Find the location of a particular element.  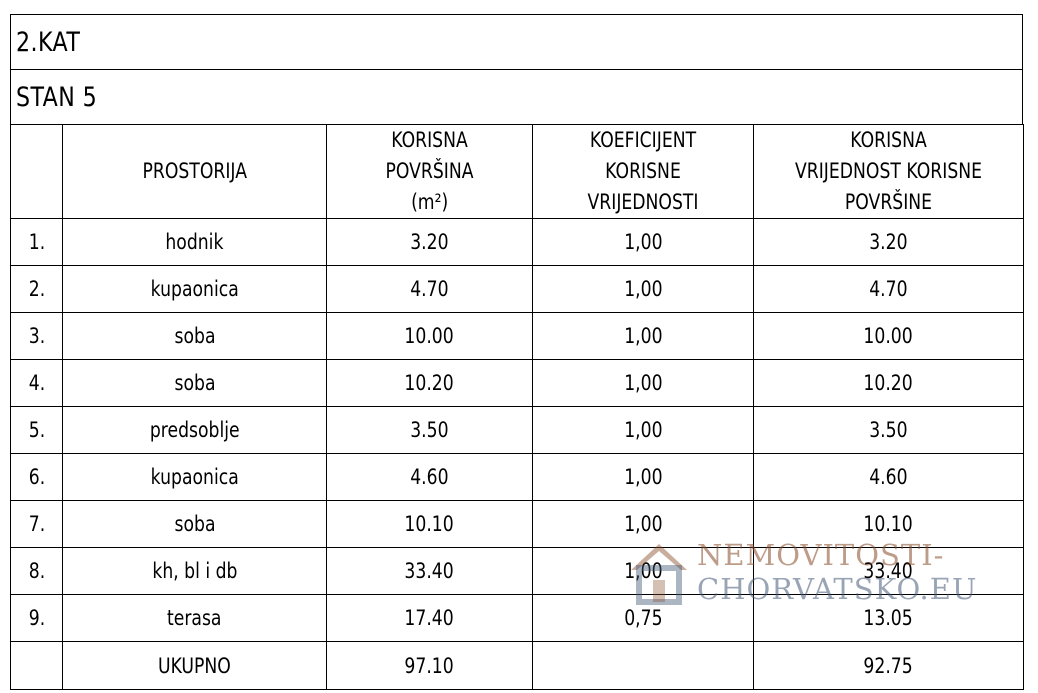

row-area: 10.20 is located at coordinates (429, 383).